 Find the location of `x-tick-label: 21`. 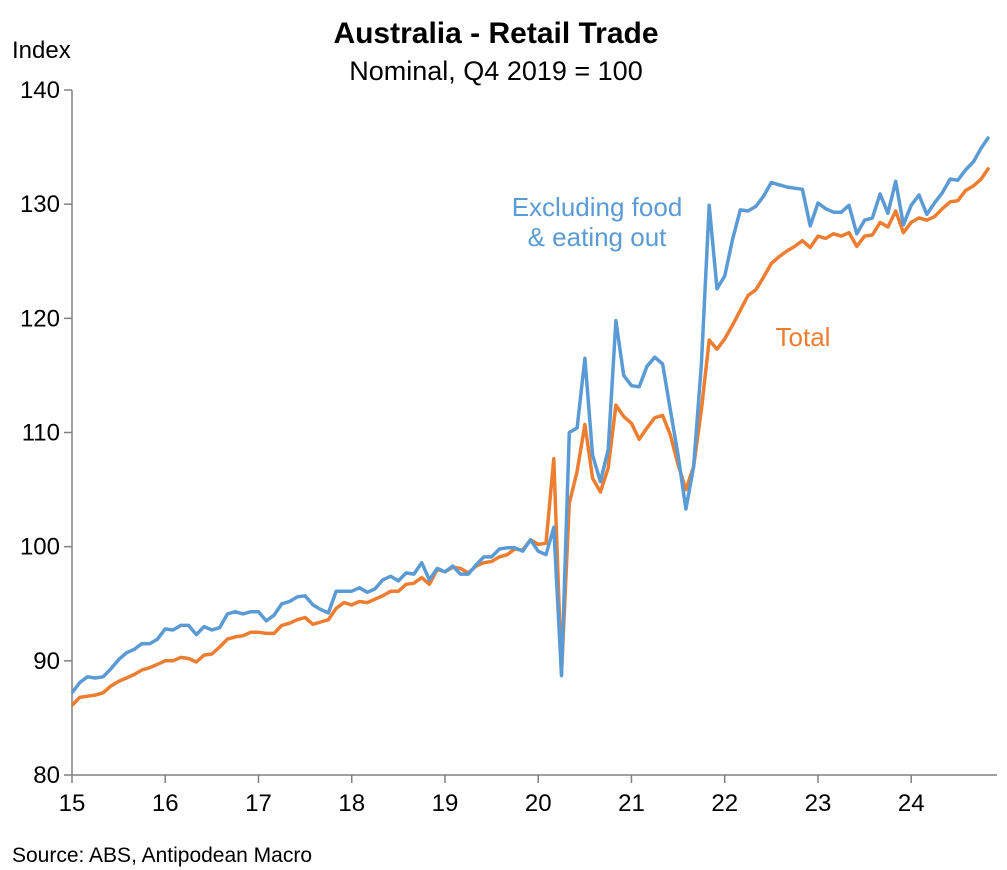

x-tick-label: 21 is located at coordinates (631, 803).